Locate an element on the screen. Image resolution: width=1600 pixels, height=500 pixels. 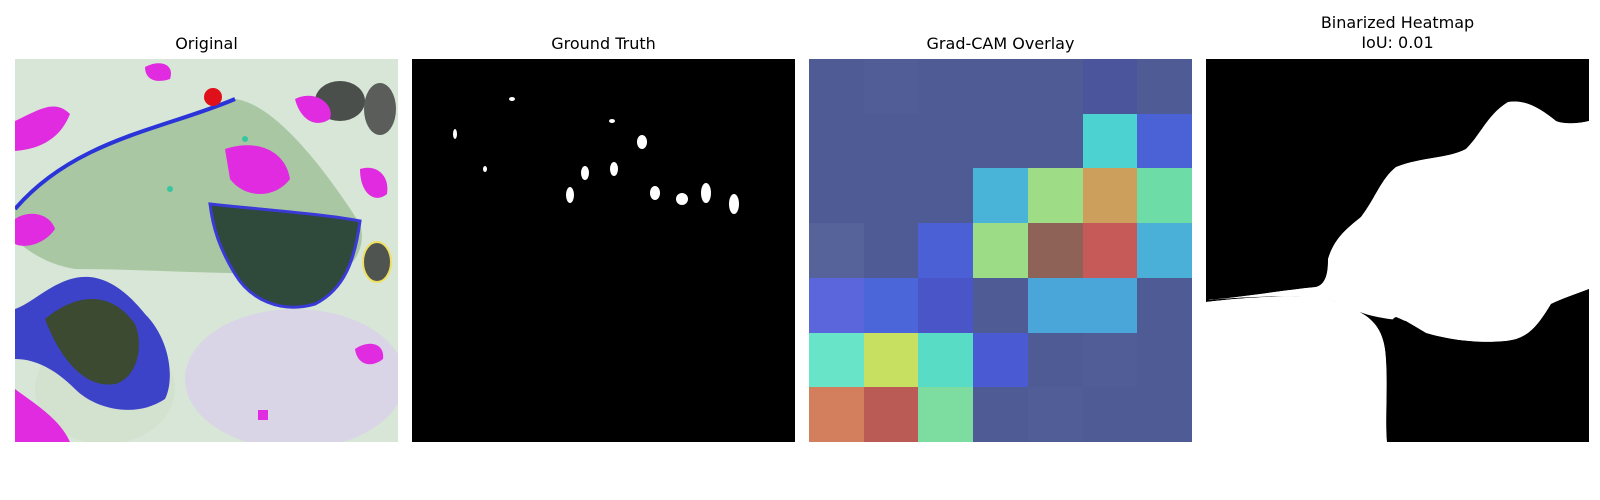
iou-label: IoU: 0.01 is located at coordinates (1397, 42).